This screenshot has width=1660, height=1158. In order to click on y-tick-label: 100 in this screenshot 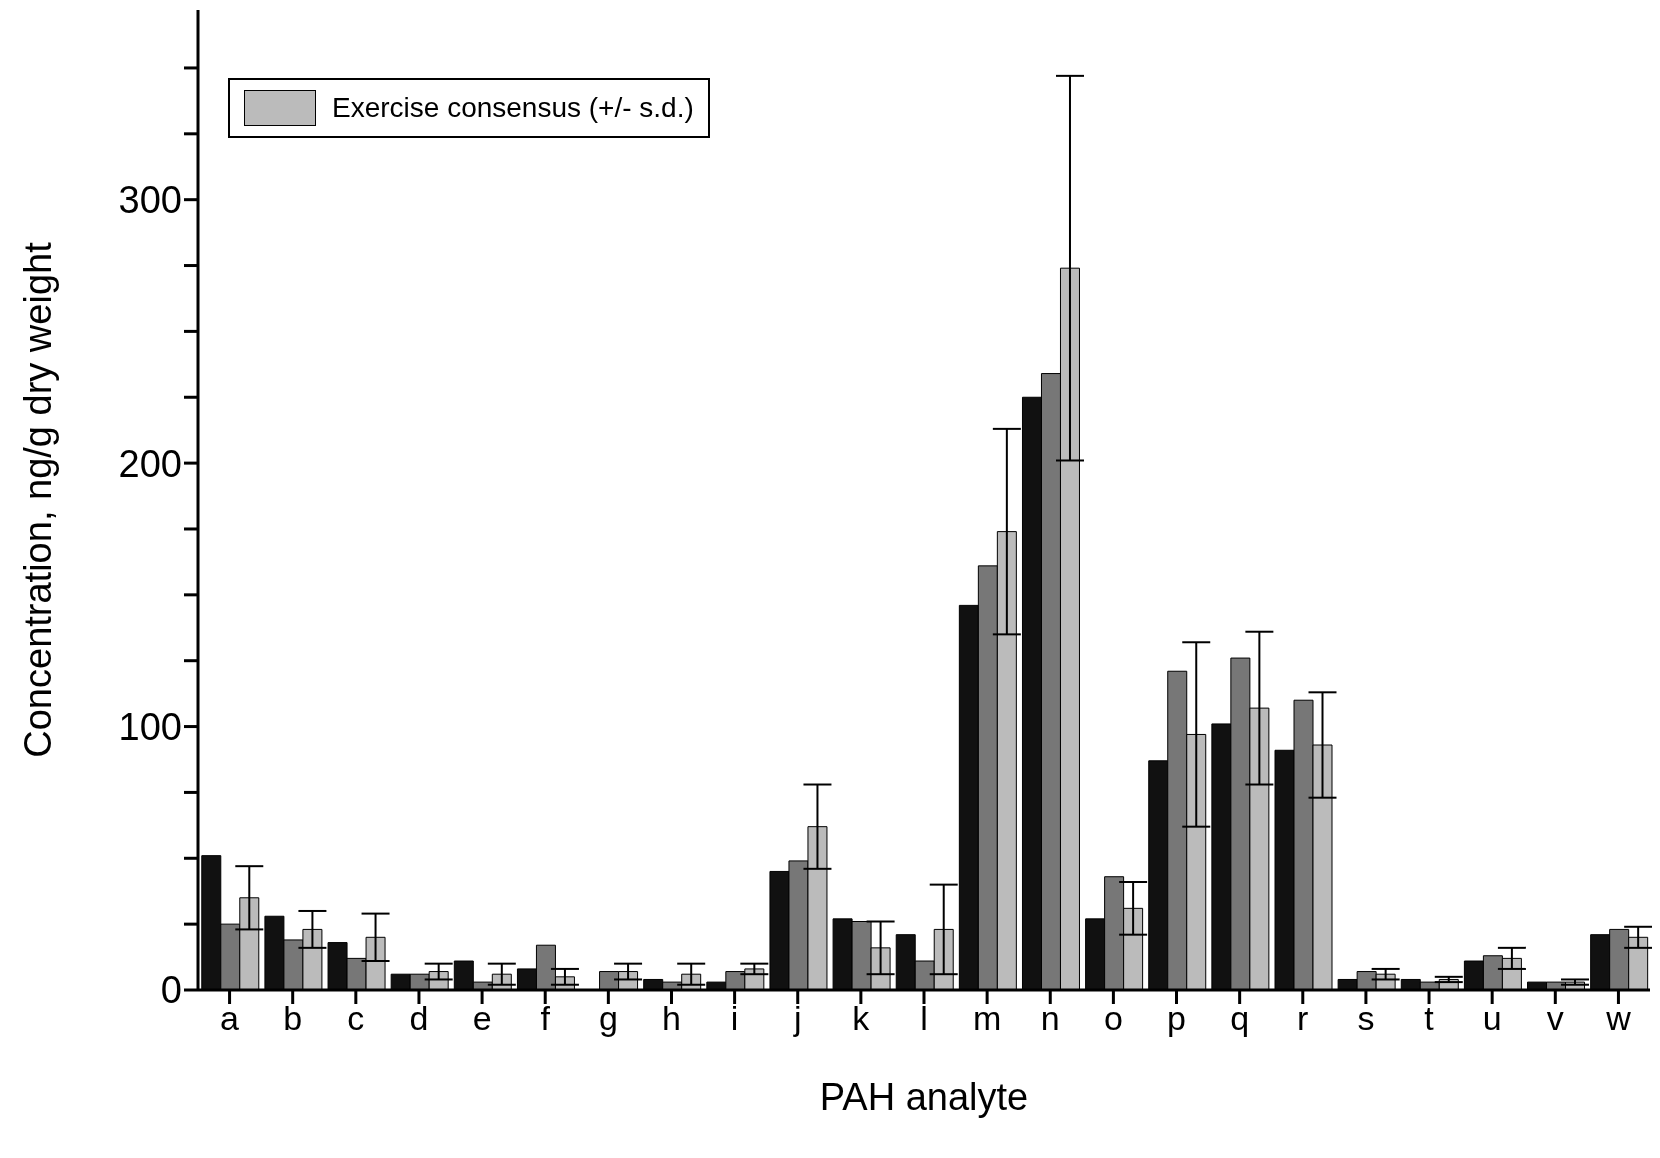, I will do `click(150, 727)`.